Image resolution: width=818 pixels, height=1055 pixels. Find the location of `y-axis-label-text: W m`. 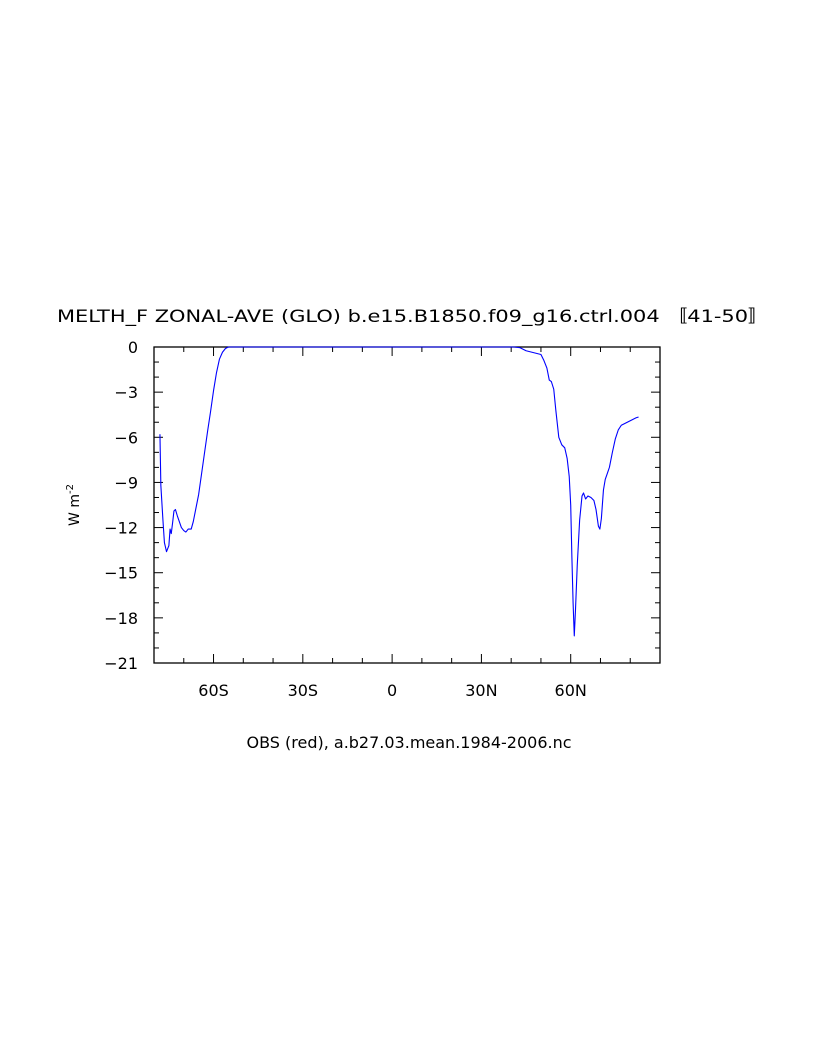

y-axis-label-text: W m is located at coordinates (75, 510).